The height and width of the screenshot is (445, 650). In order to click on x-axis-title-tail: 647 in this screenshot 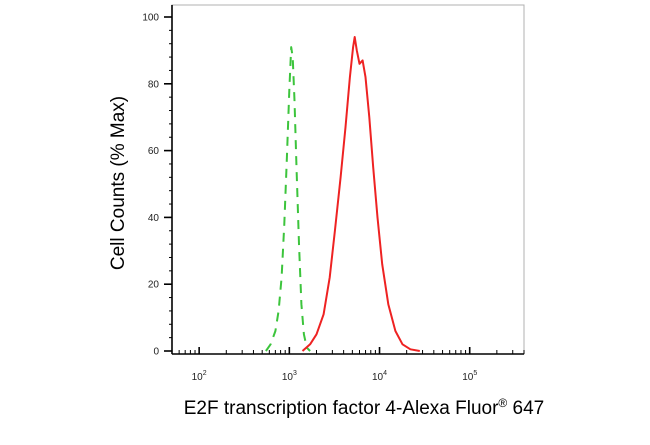, I will do `click(525, 408)`.